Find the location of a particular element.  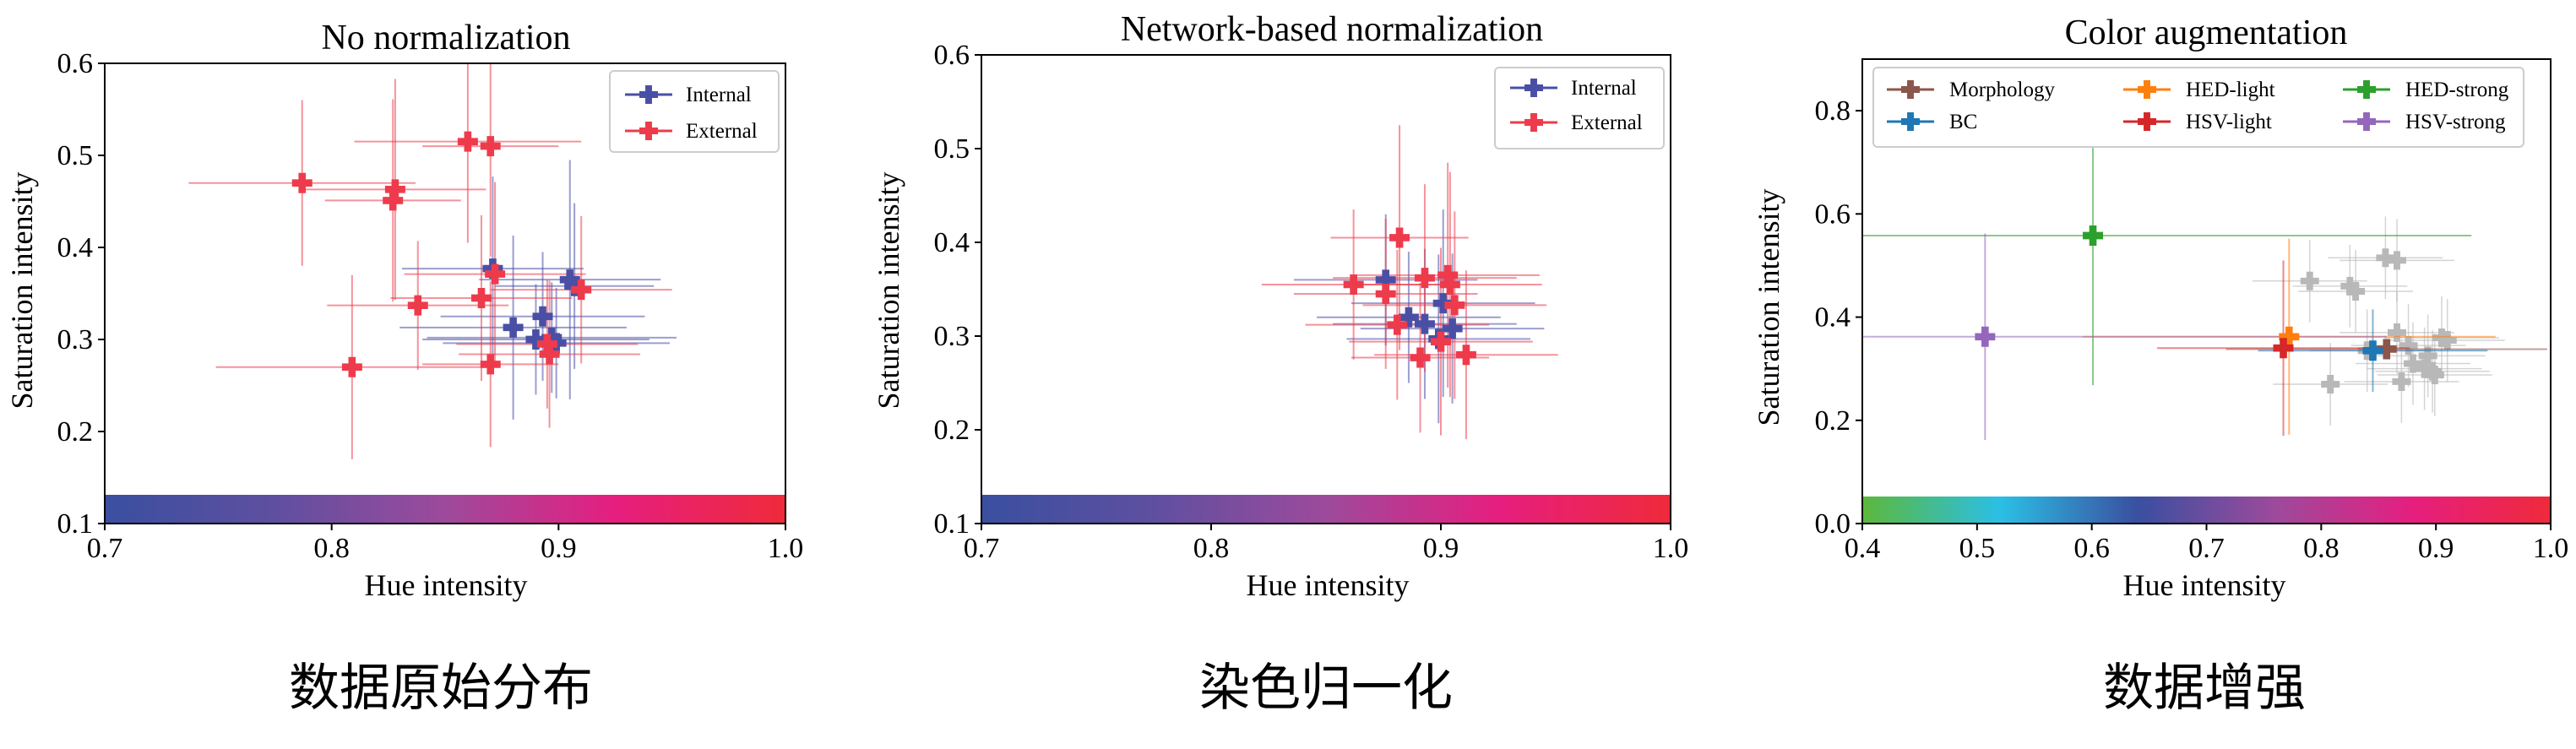

legend-label-hsv-light: HSV-light is located at coordinates (2229, 122).